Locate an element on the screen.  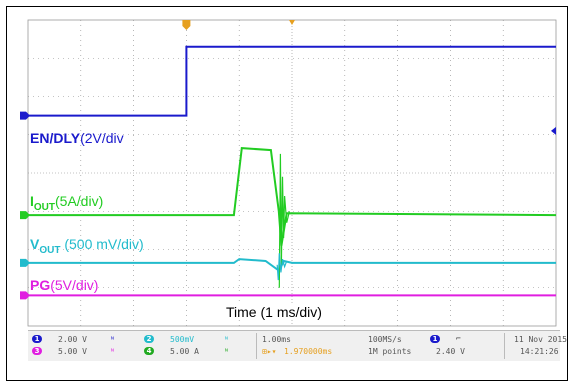
vout-label: VOUT (500 mV/div) is located at coordinates (87, 247).